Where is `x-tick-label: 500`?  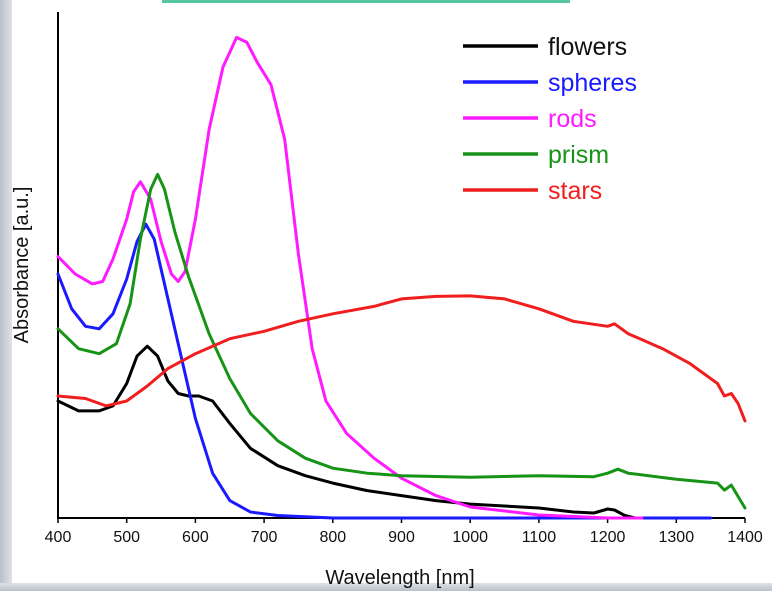 x-tick-label: 500 is located at coordinates (126, 537).